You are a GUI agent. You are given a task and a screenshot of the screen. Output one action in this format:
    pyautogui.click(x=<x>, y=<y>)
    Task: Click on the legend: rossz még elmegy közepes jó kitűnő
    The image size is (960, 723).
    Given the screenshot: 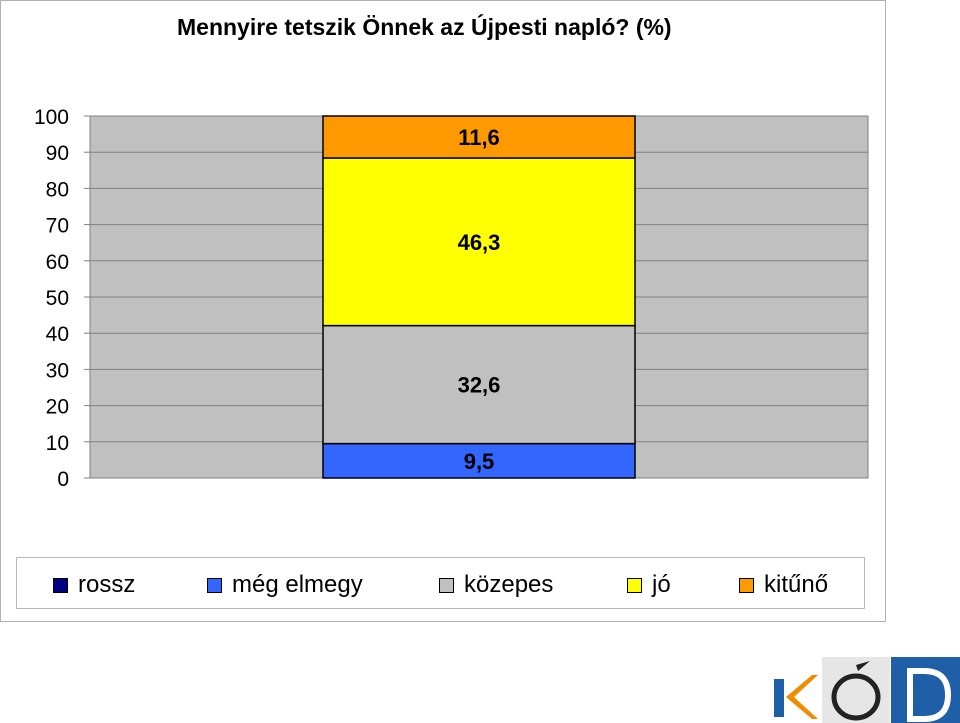 What is the action you would take?
    pyautogui.click(x=440, y=583)
    